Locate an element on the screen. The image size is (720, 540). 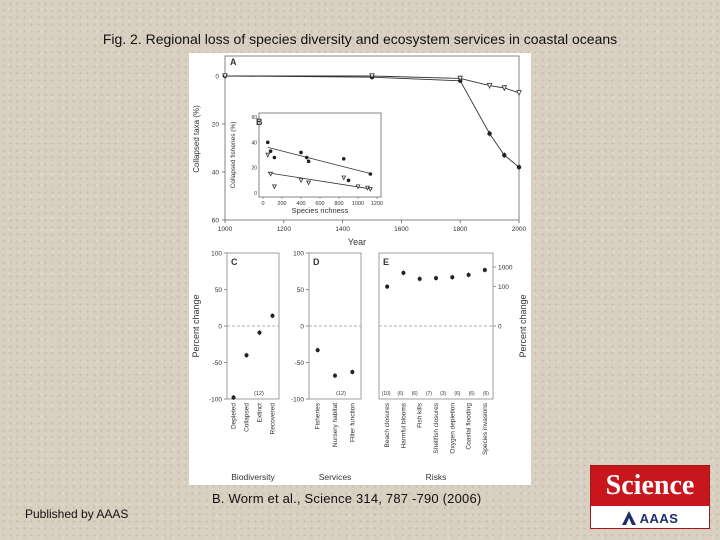
panel-c-group-label: Biodiversity is located at coordinates (253, 477).